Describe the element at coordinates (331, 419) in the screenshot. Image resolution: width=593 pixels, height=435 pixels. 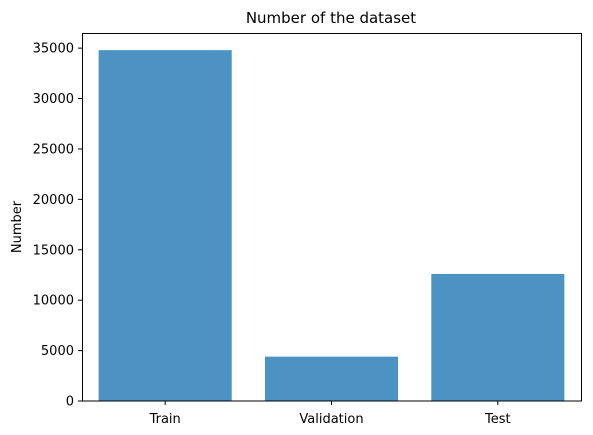
I see `x-tick-label: Validation` at that location.